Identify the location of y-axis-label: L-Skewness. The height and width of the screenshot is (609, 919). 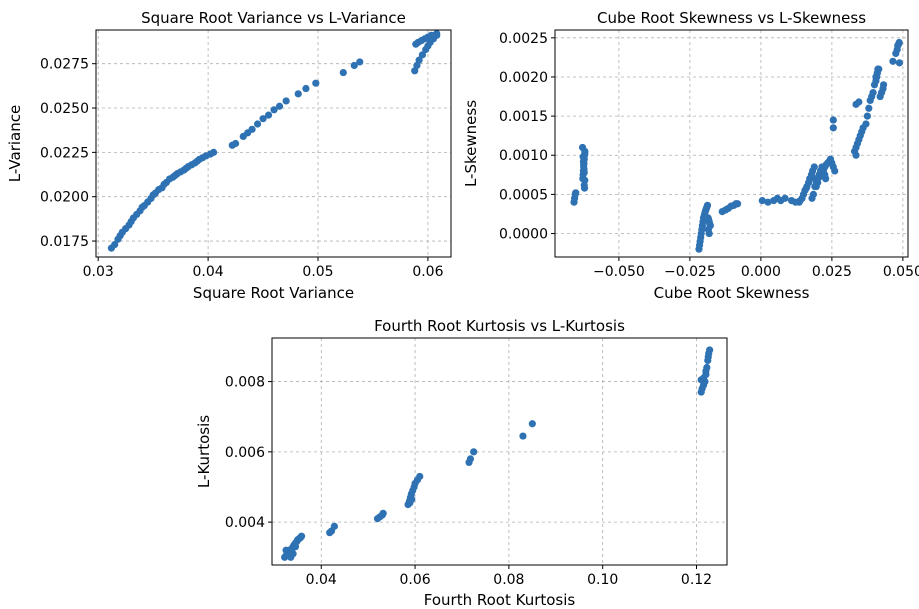
(471, 143).